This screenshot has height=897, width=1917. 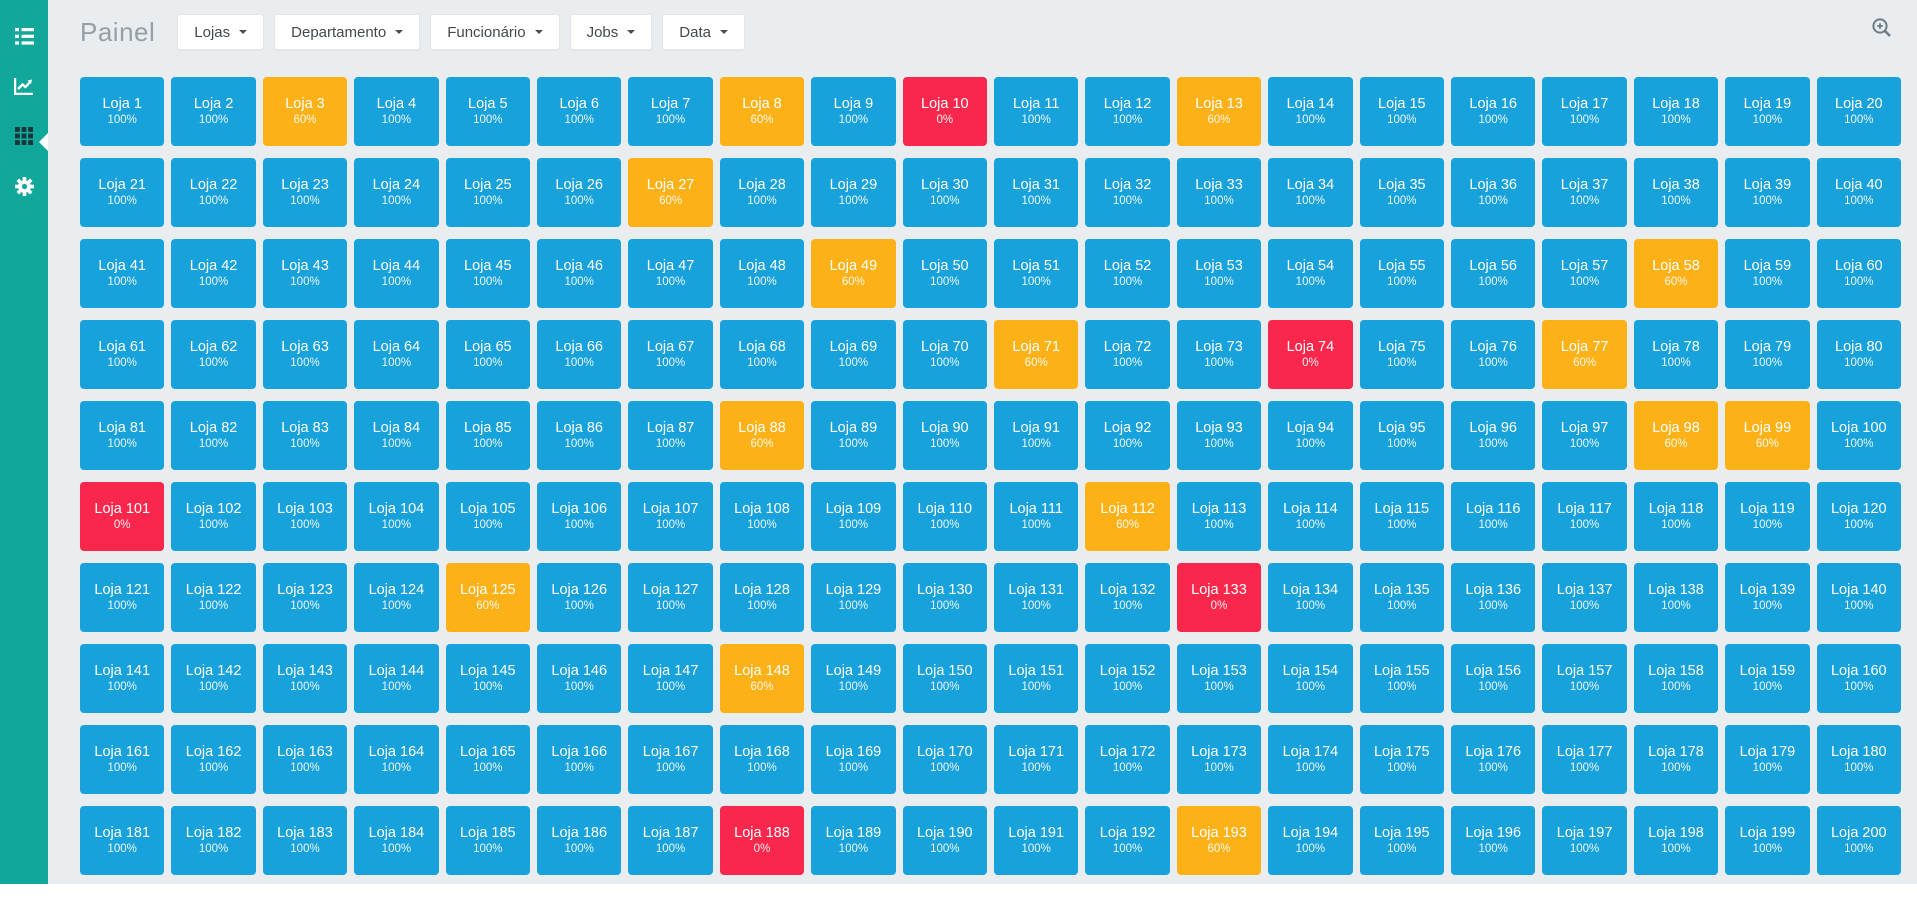 I want to click on store-tile: Loja 184 100%, so click(x=396, y=840).